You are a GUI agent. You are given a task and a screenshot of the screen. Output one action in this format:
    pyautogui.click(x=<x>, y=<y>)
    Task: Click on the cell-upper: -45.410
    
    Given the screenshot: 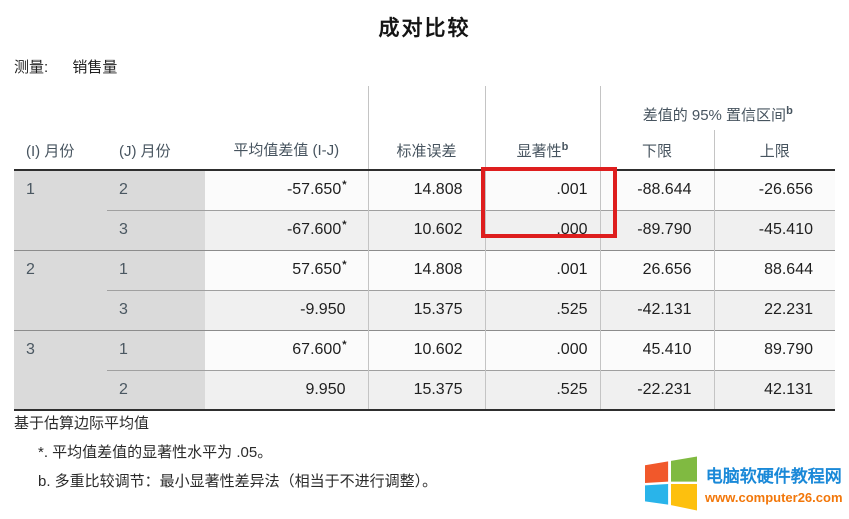 What is the action you would take?
    pyautogui.click(x=774, y=229)
    